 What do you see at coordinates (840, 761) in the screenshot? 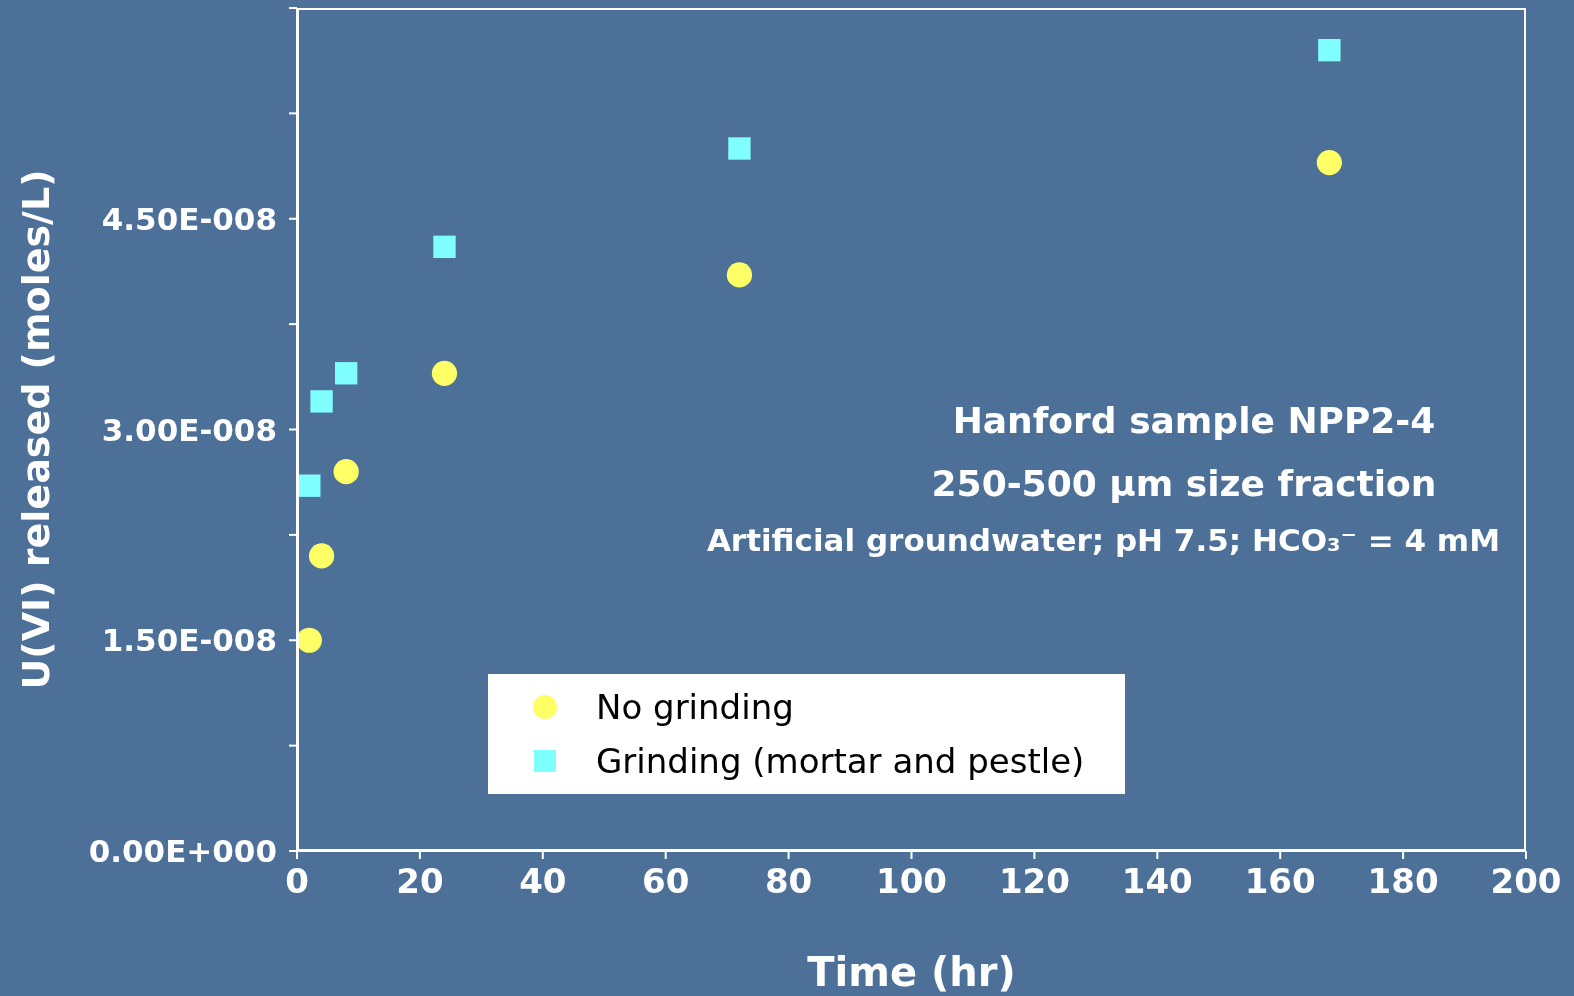
I see `legend-label: Grinding (mortar and pestle)` at bounding box center [840, 761].